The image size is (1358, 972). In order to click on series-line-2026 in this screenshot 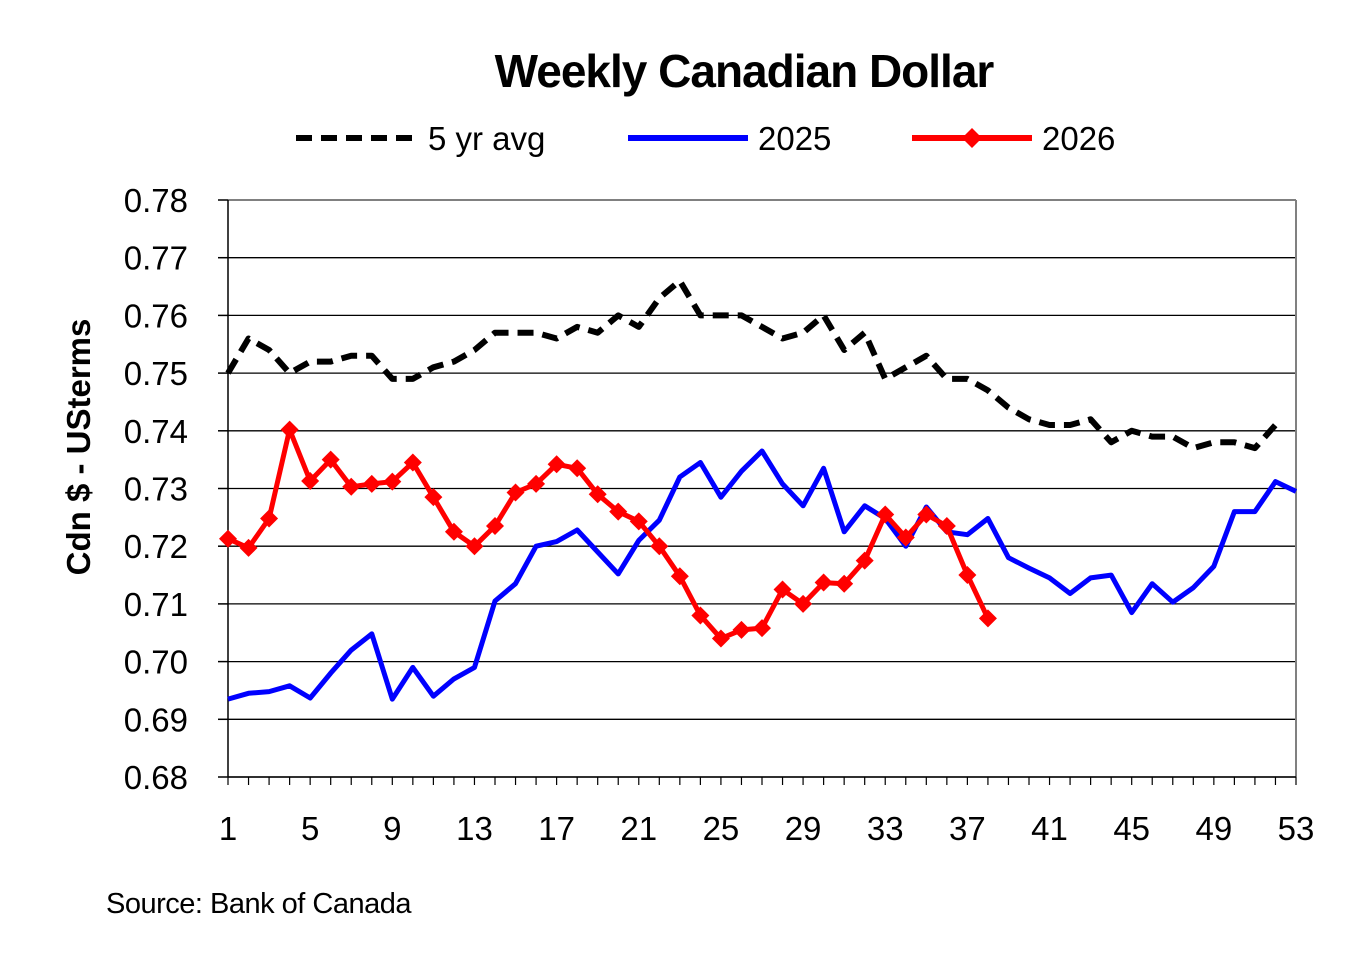, I will do `click(608, 534)`.